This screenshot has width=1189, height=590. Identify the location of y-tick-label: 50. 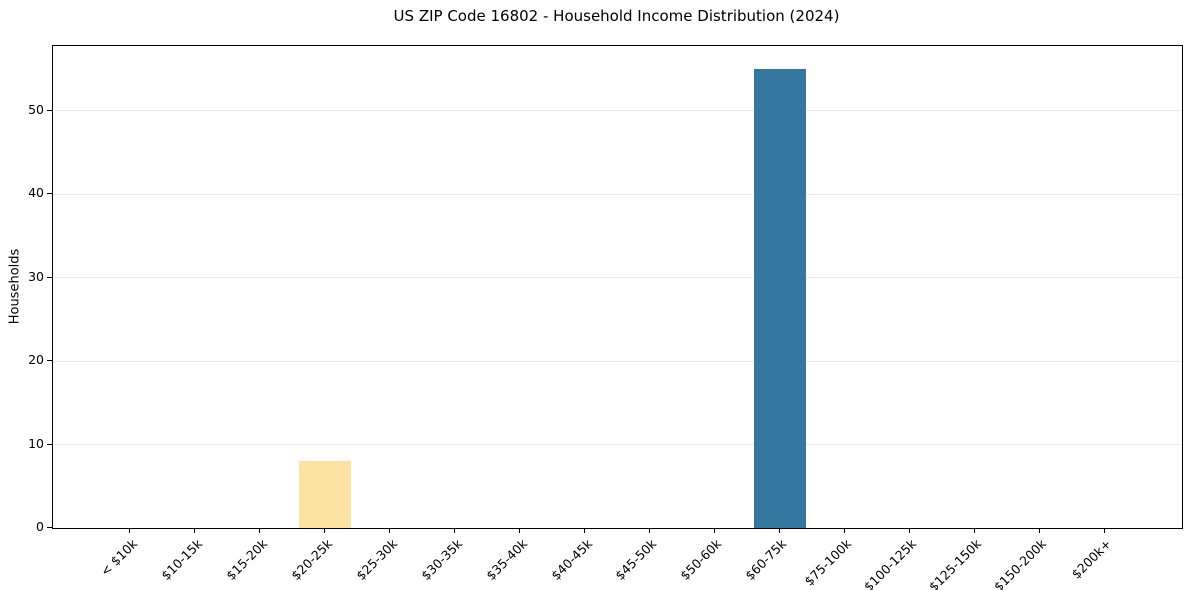
(36, 109).